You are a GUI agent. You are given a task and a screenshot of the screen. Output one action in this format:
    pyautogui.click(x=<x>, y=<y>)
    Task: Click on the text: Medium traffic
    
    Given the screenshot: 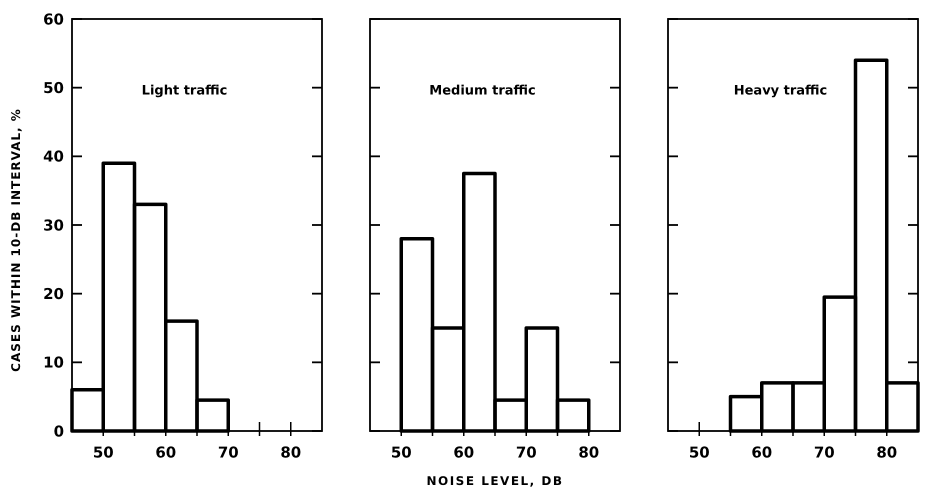 What is the action you would take?
    pyautogui.click(x=482, y=91)
    